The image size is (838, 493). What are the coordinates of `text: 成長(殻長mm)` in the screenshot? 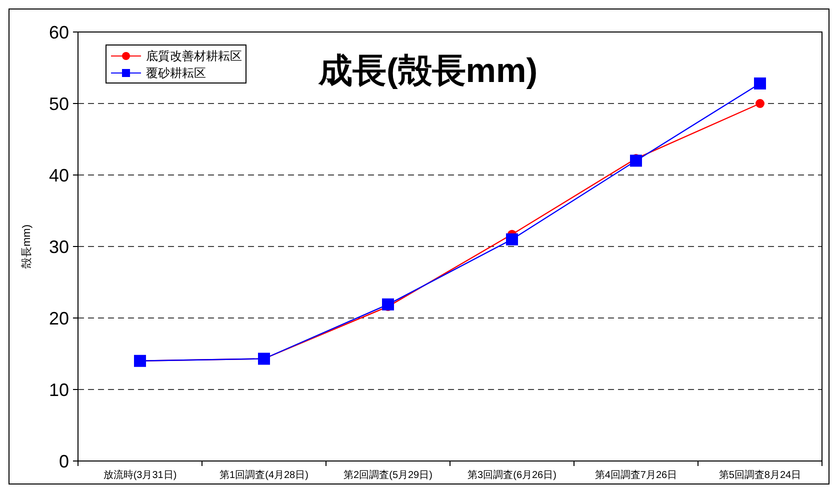 It's located at (427, 71).